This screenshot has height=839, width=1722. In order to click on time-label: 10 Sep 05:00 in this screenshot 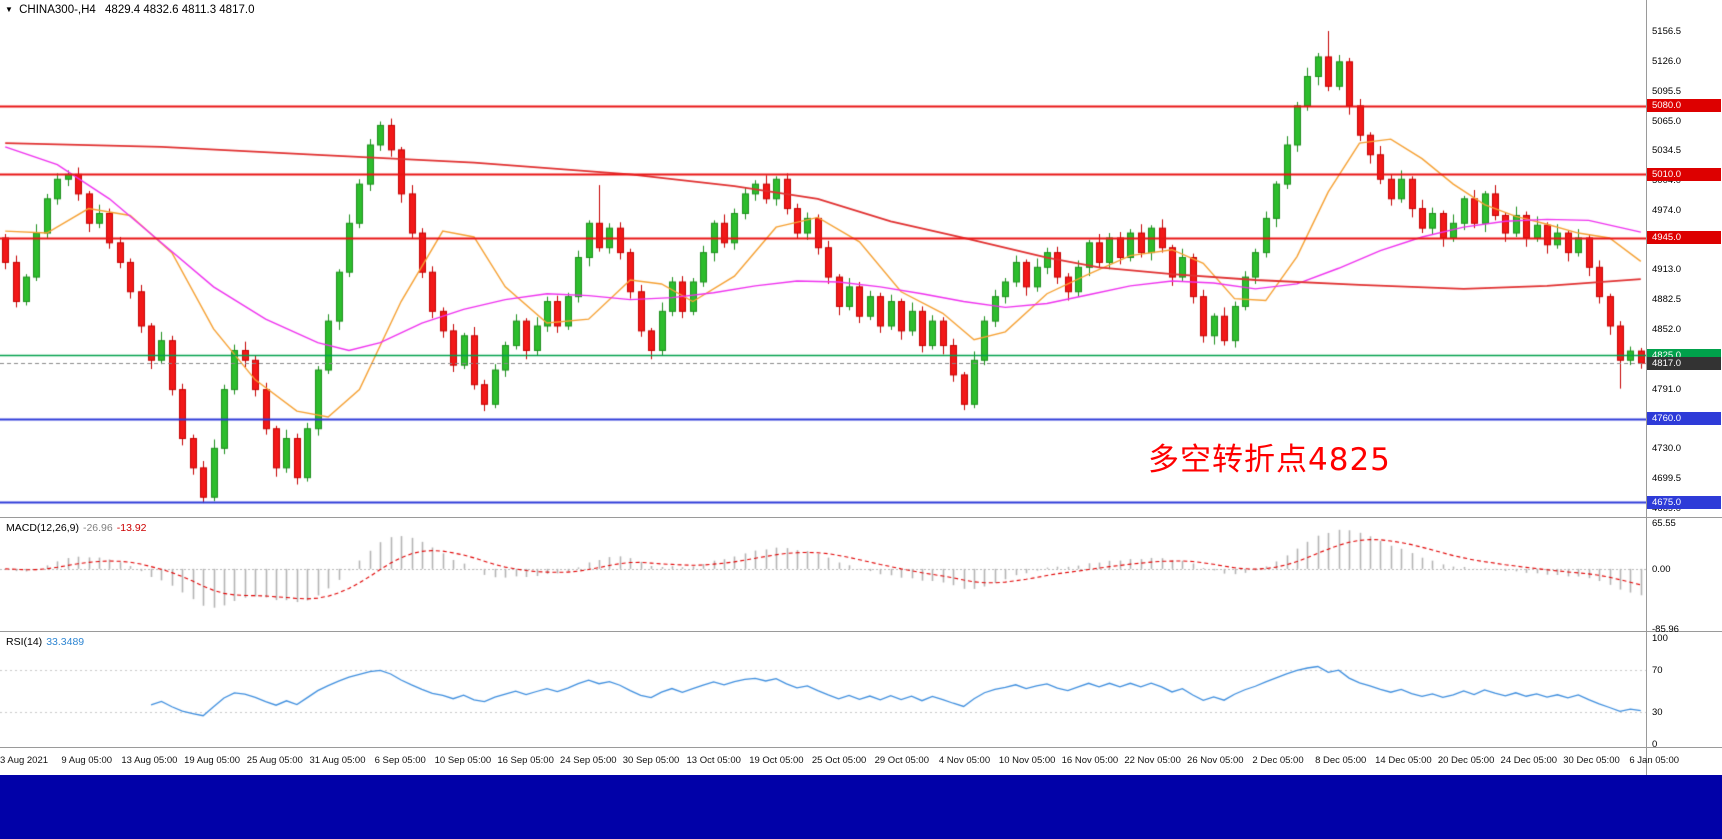, I will do `click(463, 760)`.